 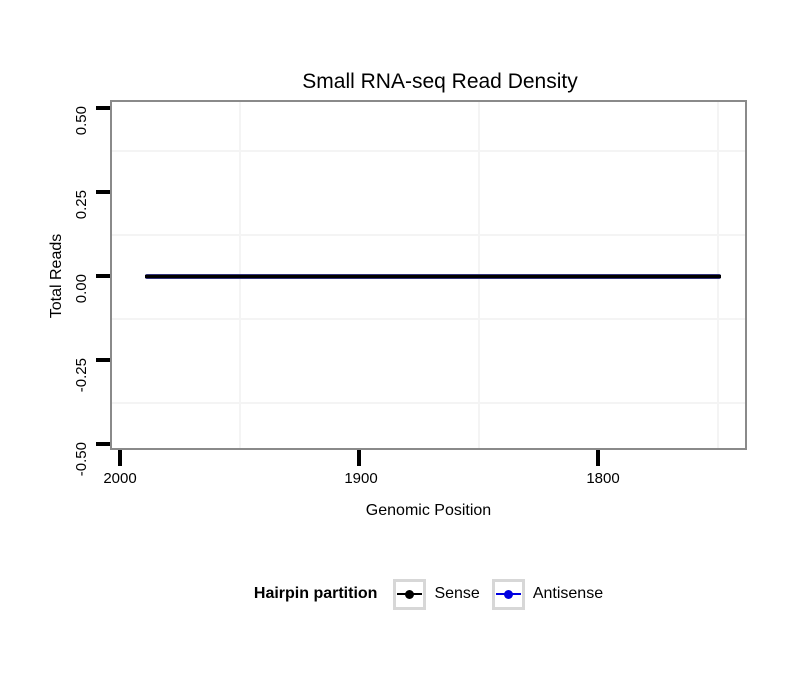 I want to click on legend-label-antisense: Antisense, so click(x=568, y=593).